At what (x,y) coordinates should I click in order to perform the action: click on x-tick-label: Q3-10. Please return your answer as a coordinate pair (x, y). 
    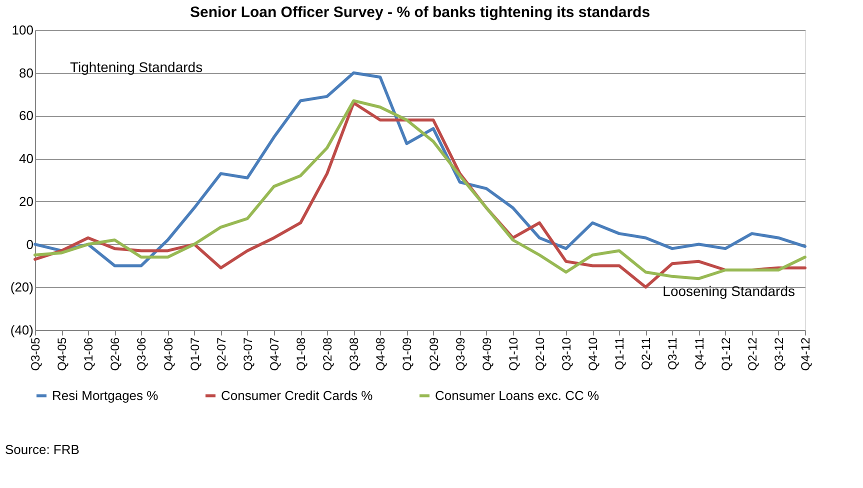
    Looking at the image, I should click on (567, 354).